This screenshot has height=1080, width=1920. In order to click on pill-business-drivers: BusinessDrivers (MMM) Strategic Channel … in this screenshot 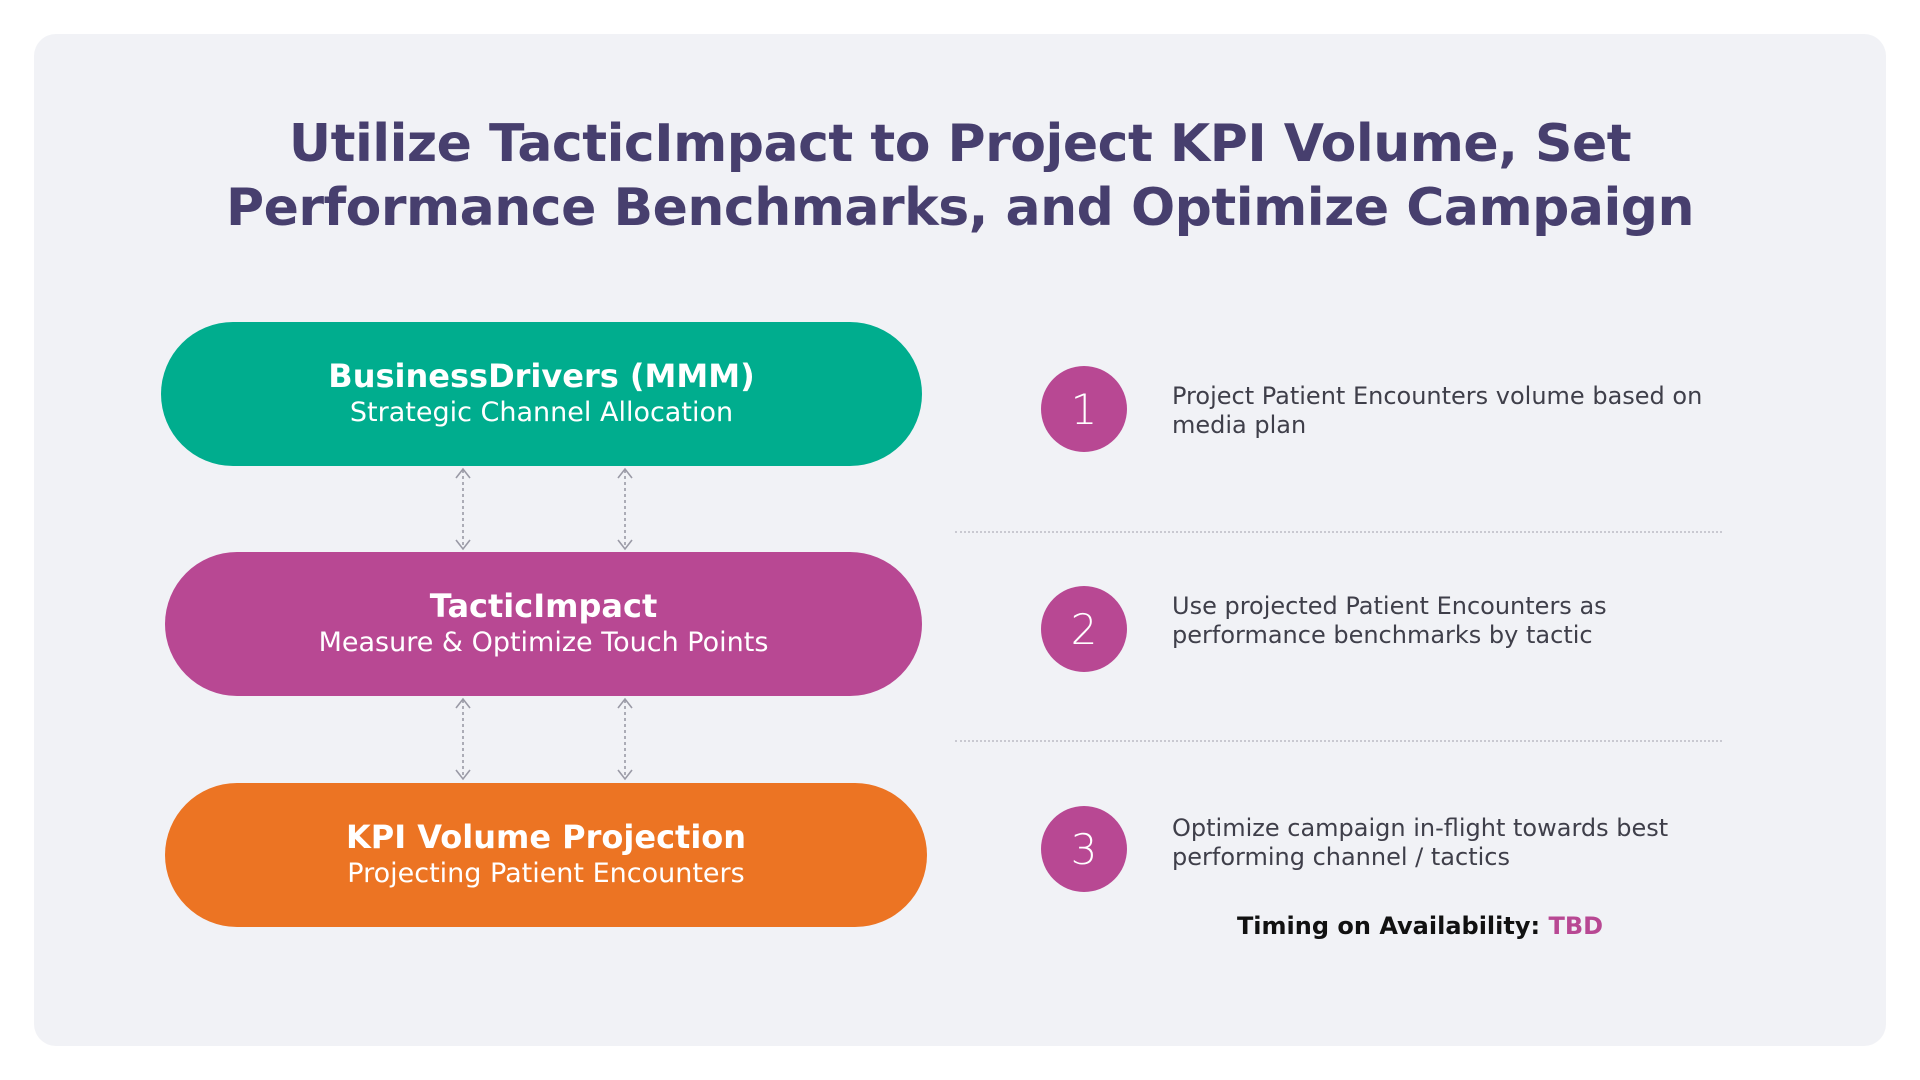, I will do `click(541, 394)`.